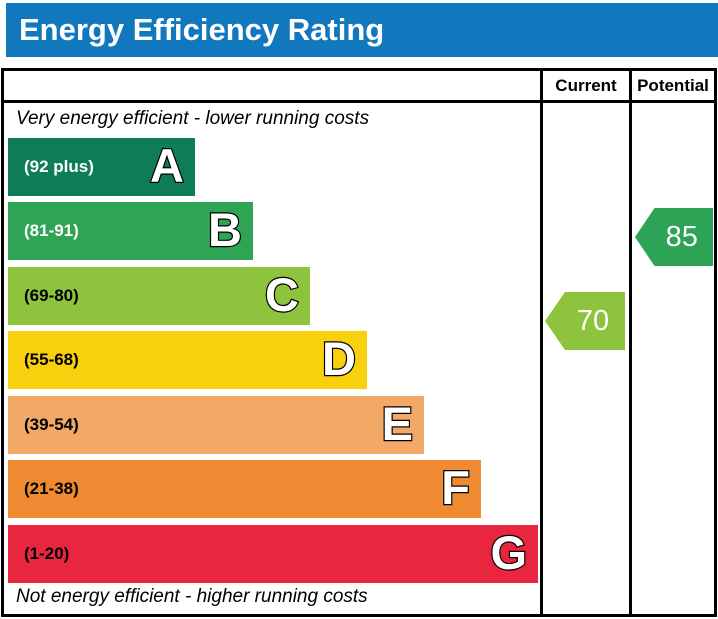  Describe the element at coordinates (47, 553) in the screenshot. I see `band-g-range-label: (1-20)` at that location.